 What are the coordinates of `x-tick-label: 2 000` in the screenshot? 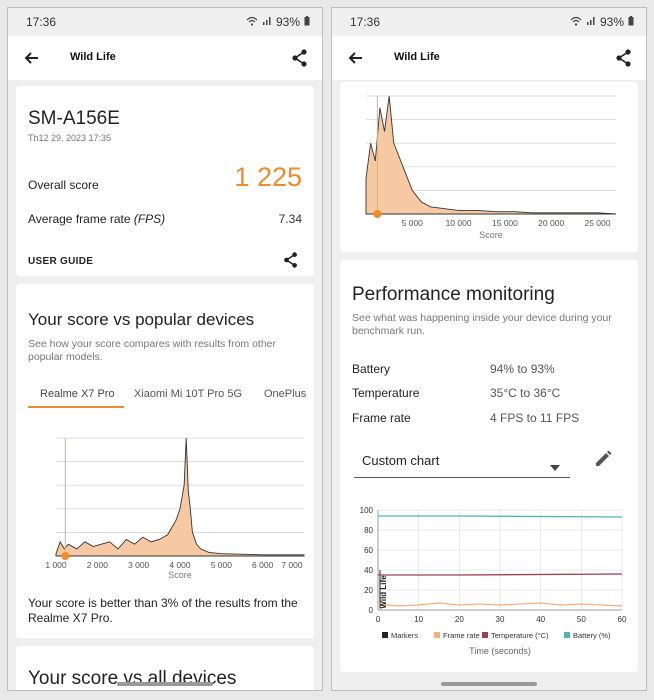 It's located at (98, 565).